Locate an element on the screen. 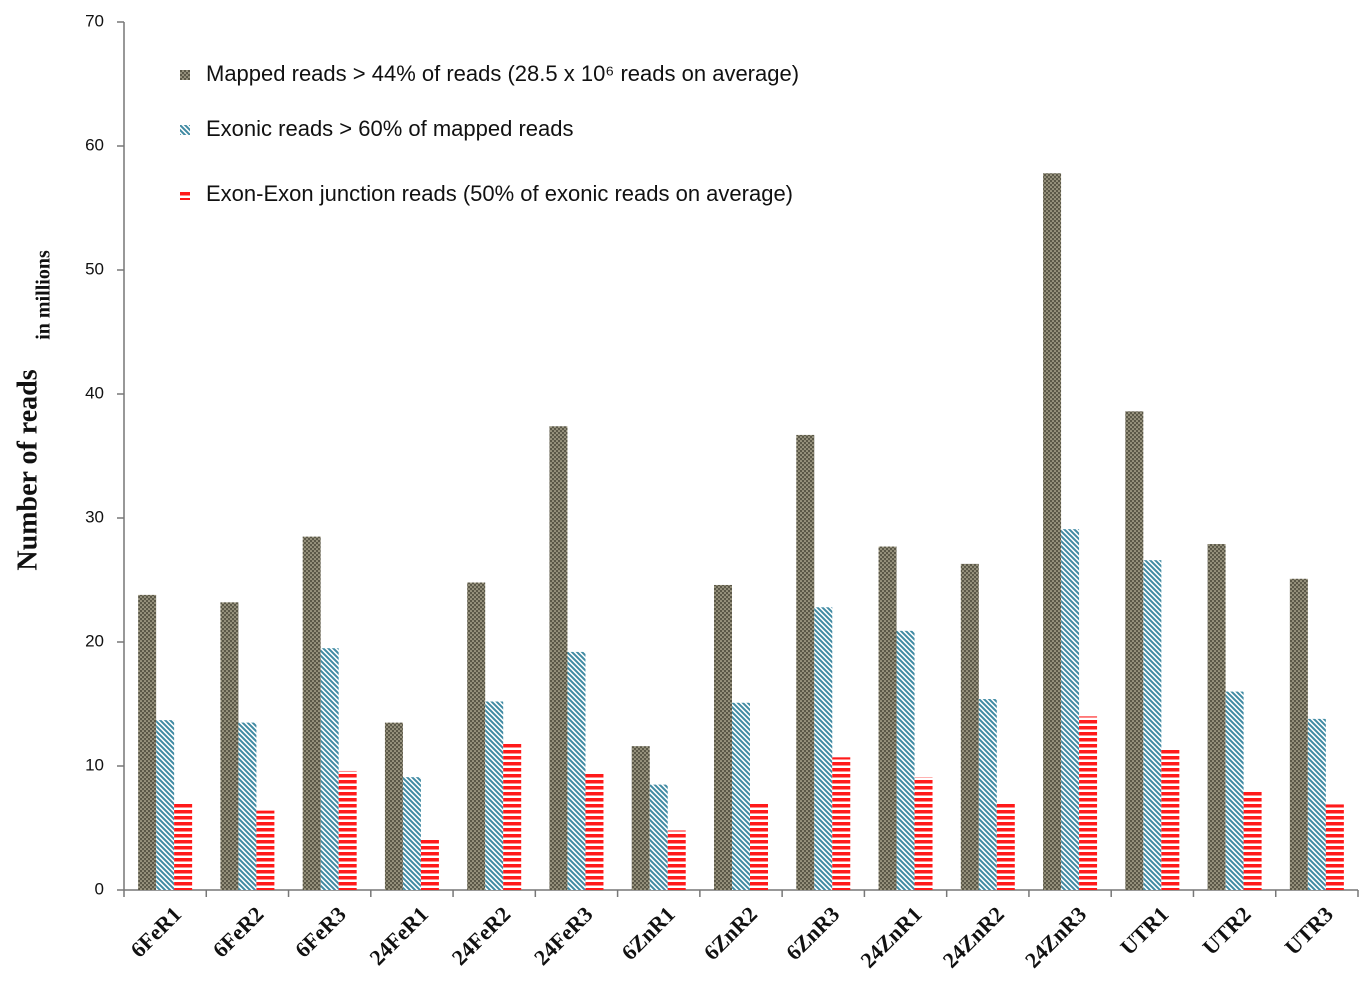 The image size is (1362, 990). x-tick-label: 6ZnR3 is located at coordinates (812, 932).